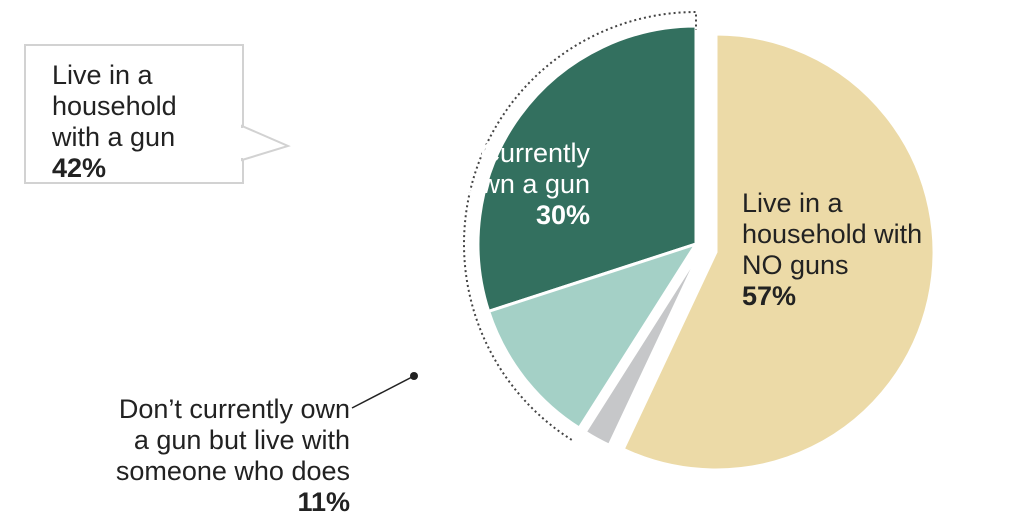  I want to click on callout-box, so click(134, 114).